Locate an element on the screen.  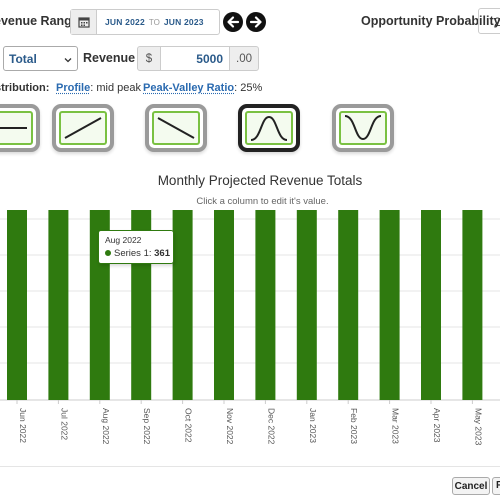
tooltip-value: 361 is located at coordinates (162, 253).